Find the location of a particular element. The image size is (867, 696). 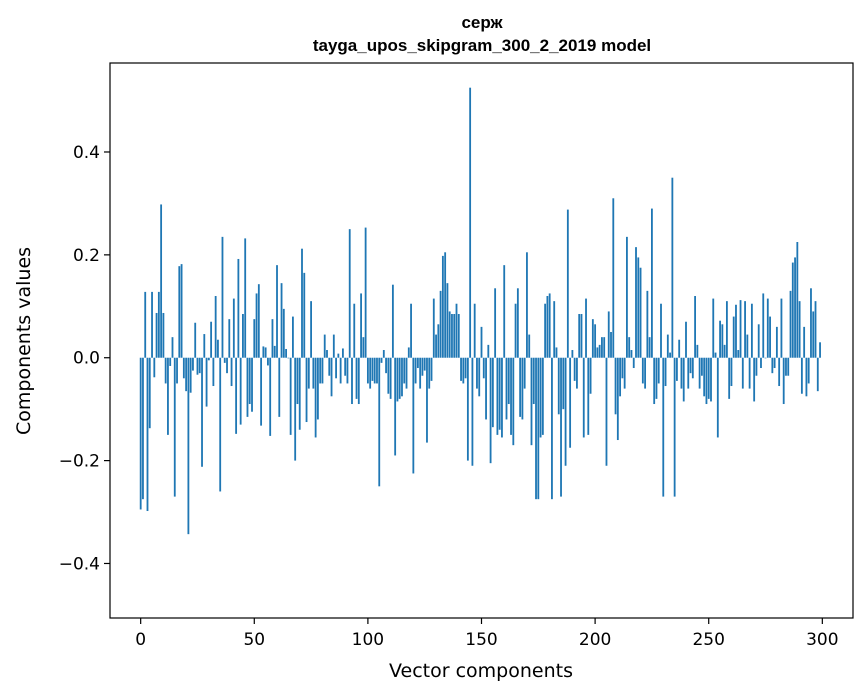

y-tick-label: 0.0 is located at coordinates (86, 359).